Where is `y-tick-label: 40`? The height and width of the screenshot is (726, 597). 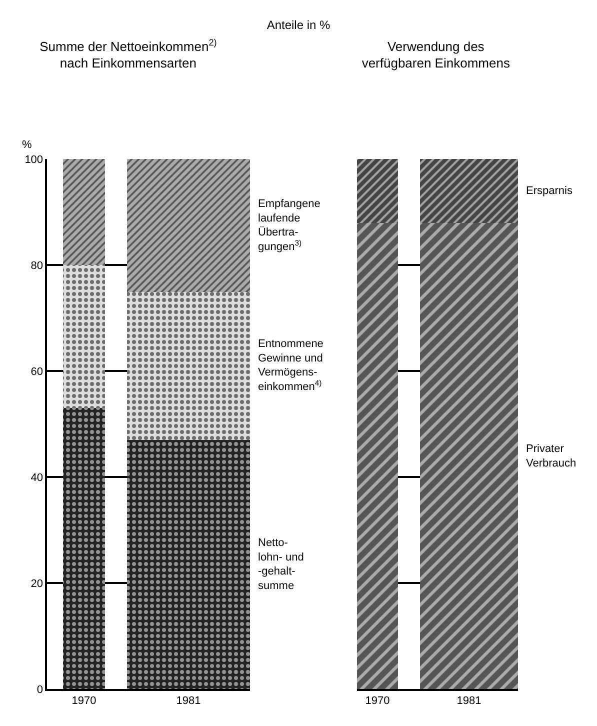
y-tick-label: 40 is located at coordinates (37, 478).